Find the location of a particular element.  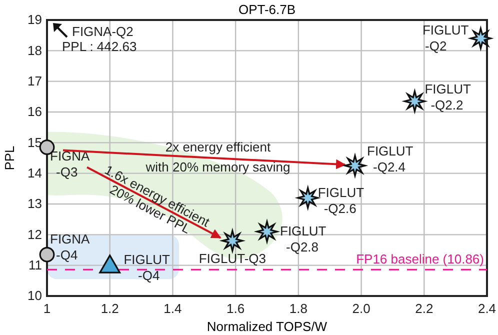

chart-title: OPT-6.7B is located at coordinates (267, 9).